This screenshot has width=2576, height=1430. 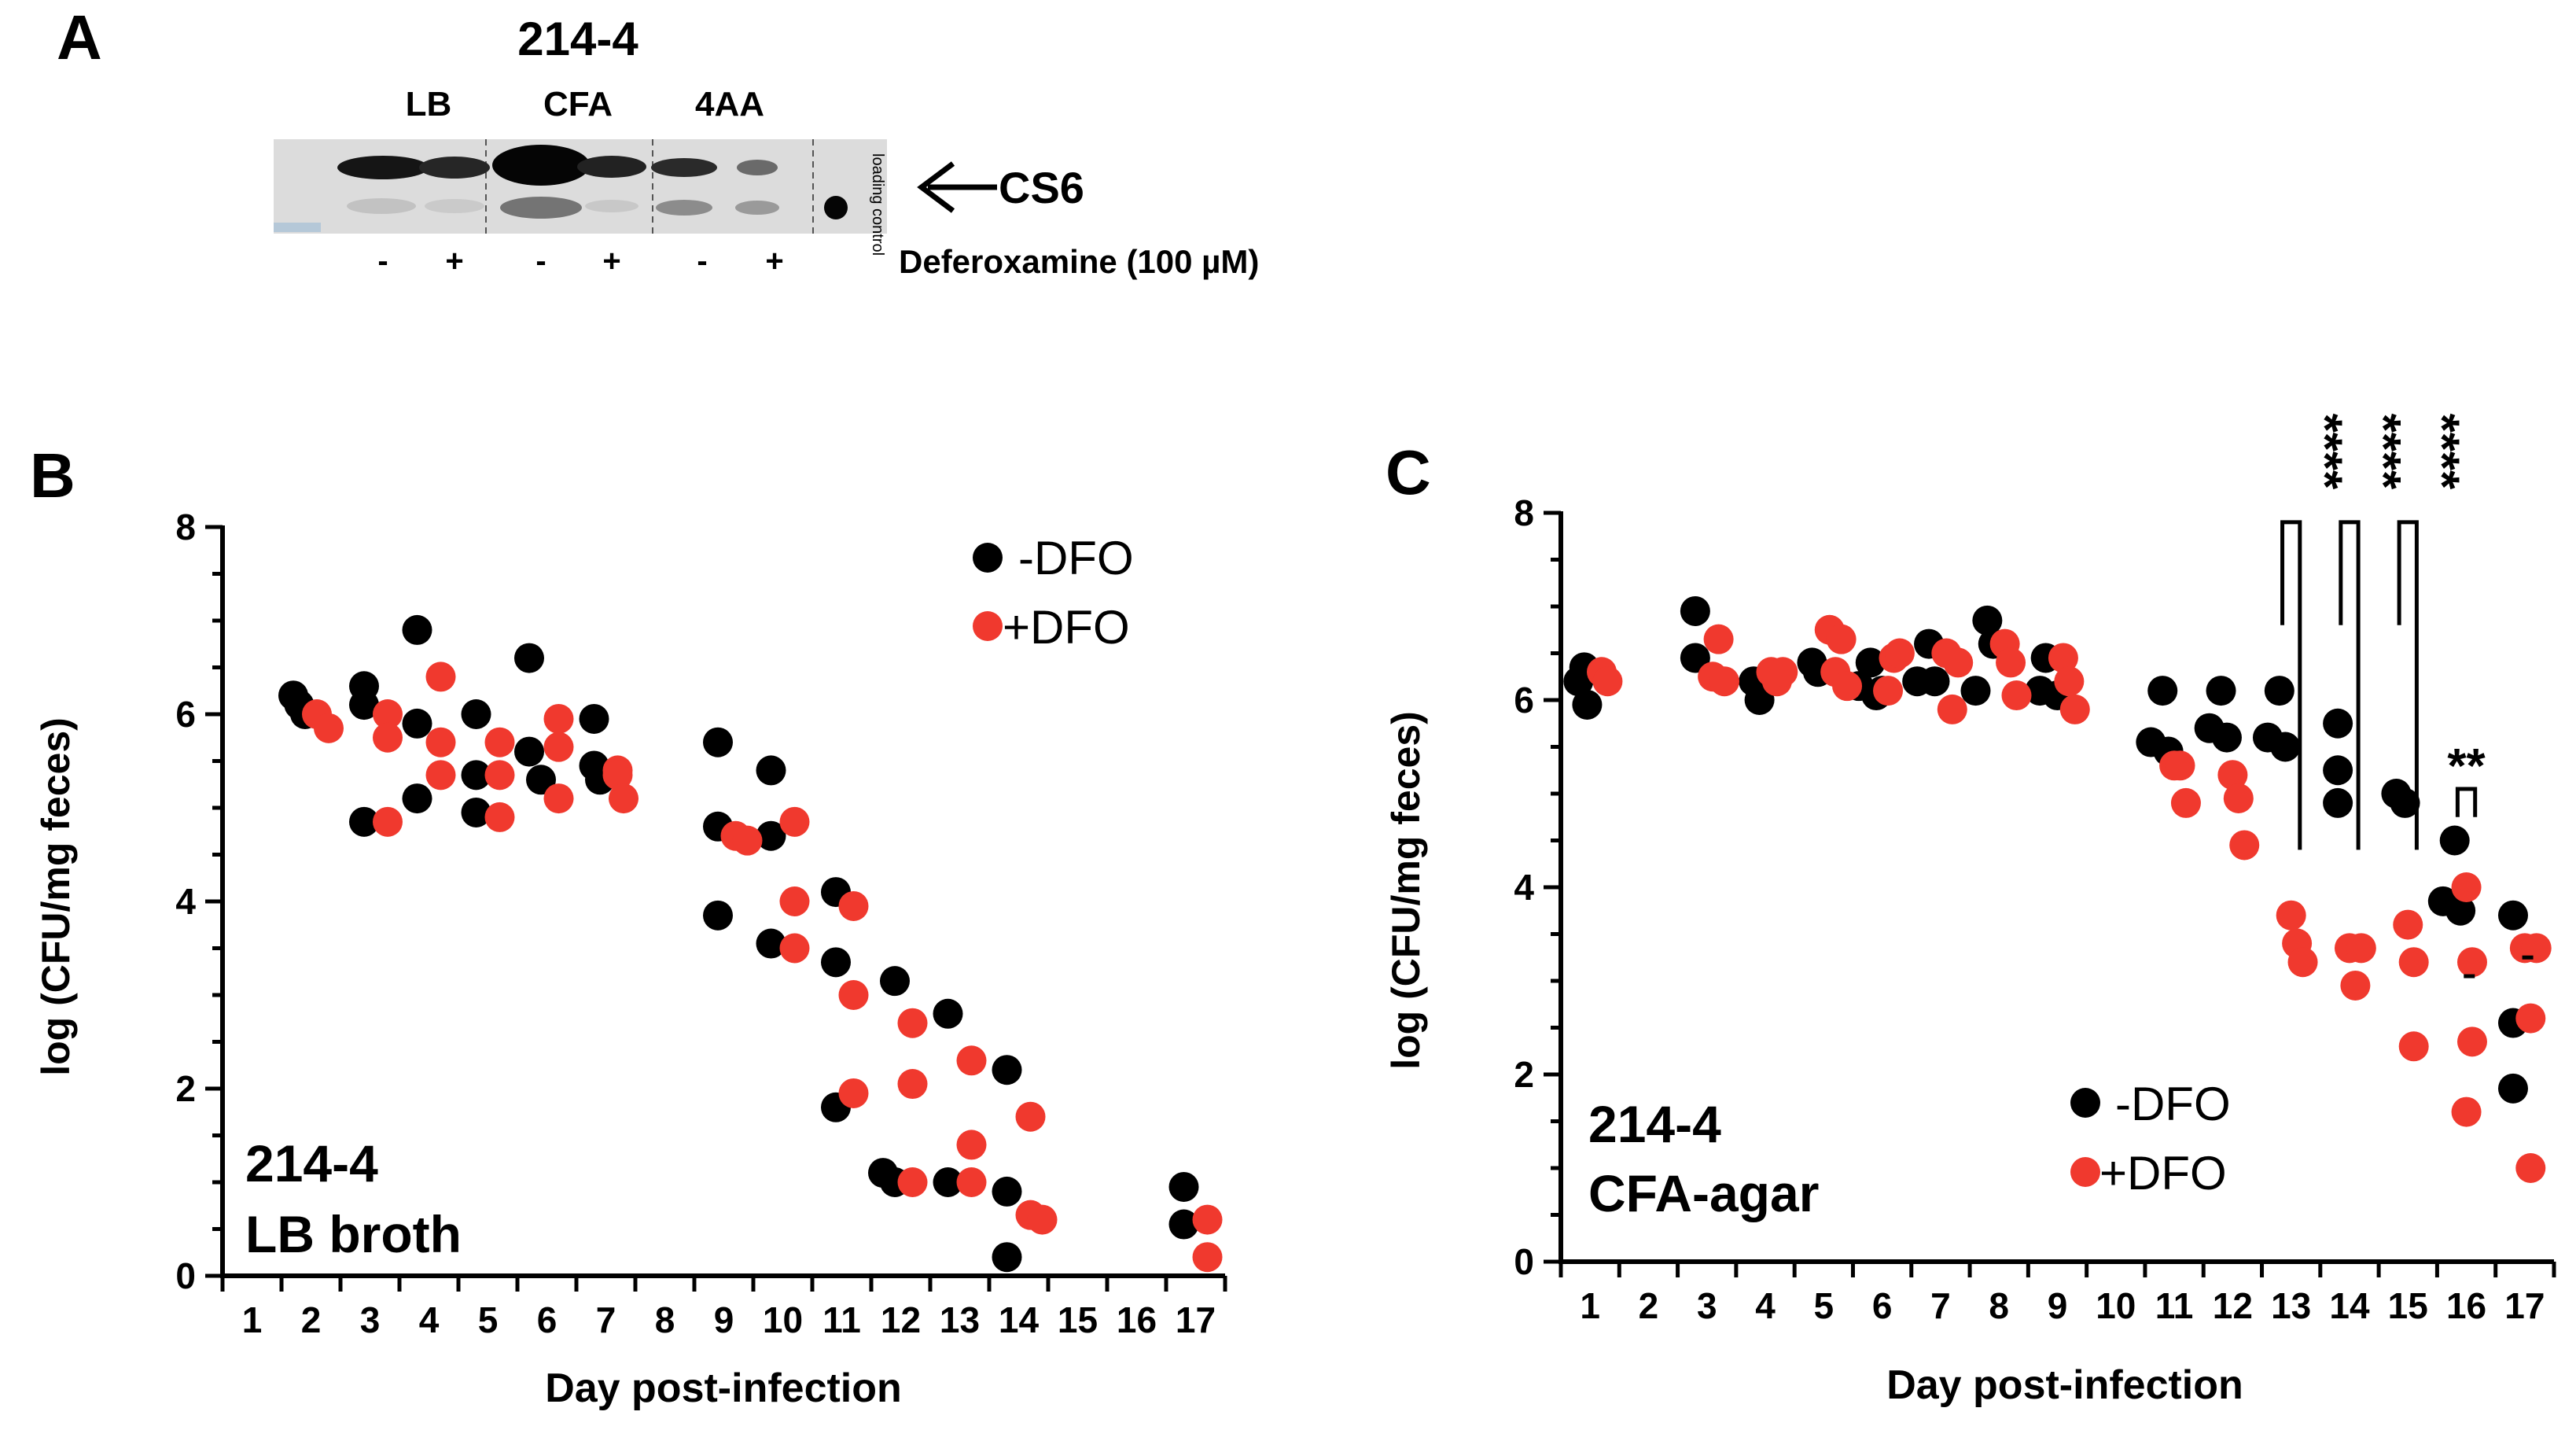 What do you see at coordinates (842, 1319) in the screenshot?
I see `x-tick-label: 11` at bounding box center [842, 1319].